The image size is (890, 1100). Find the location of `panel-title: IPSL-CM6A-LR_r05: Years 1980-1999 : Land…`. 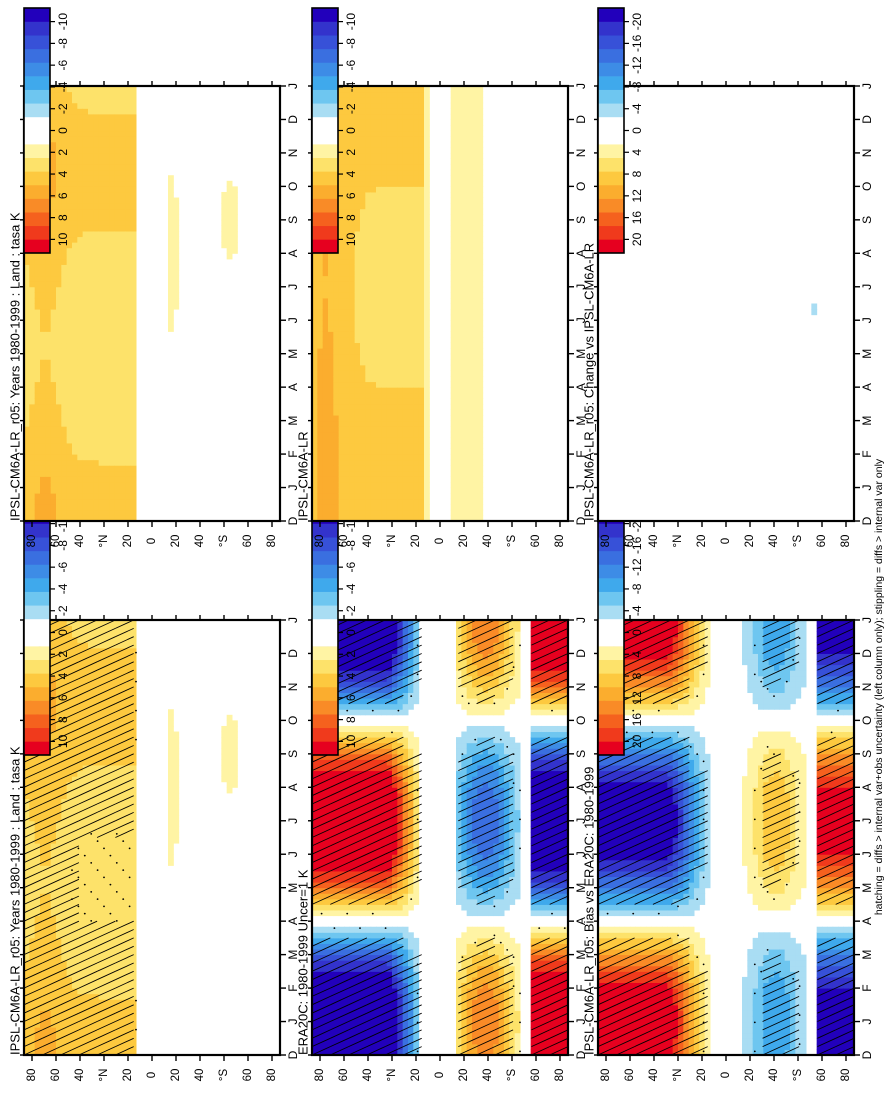

panel-title: IPSL-CM6A-LR_r05: Years 1980-1999 : Land… is located at coordinates (14, 900).